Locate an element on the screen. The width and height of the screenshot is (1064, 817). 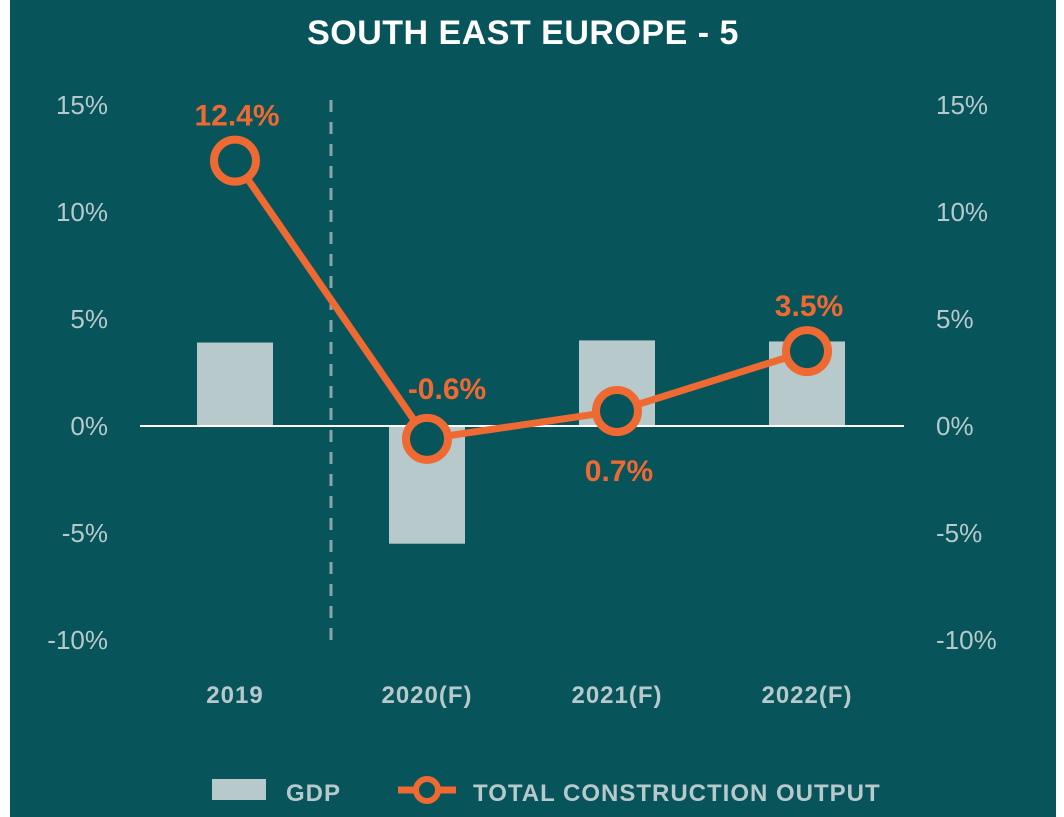
x-category-label: 2021(F) is located at coordinates (616, 695).